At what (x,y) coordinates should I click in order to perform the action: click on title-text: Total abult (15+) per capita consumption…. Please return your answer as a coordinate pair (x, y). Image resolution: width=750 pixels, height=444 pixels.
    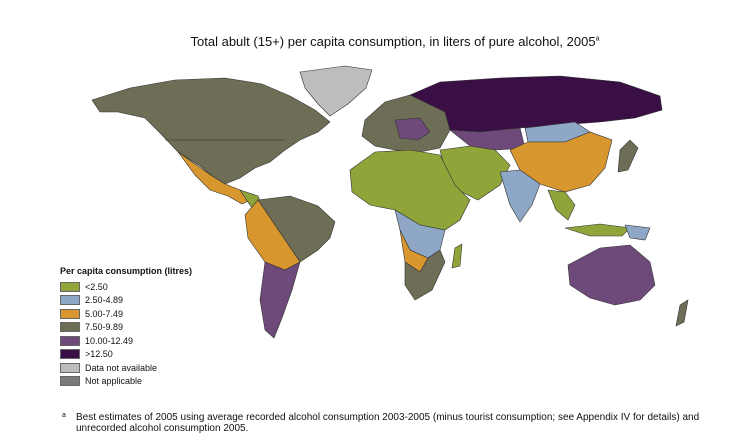
    Looking at the image, I should click on (393, 41).